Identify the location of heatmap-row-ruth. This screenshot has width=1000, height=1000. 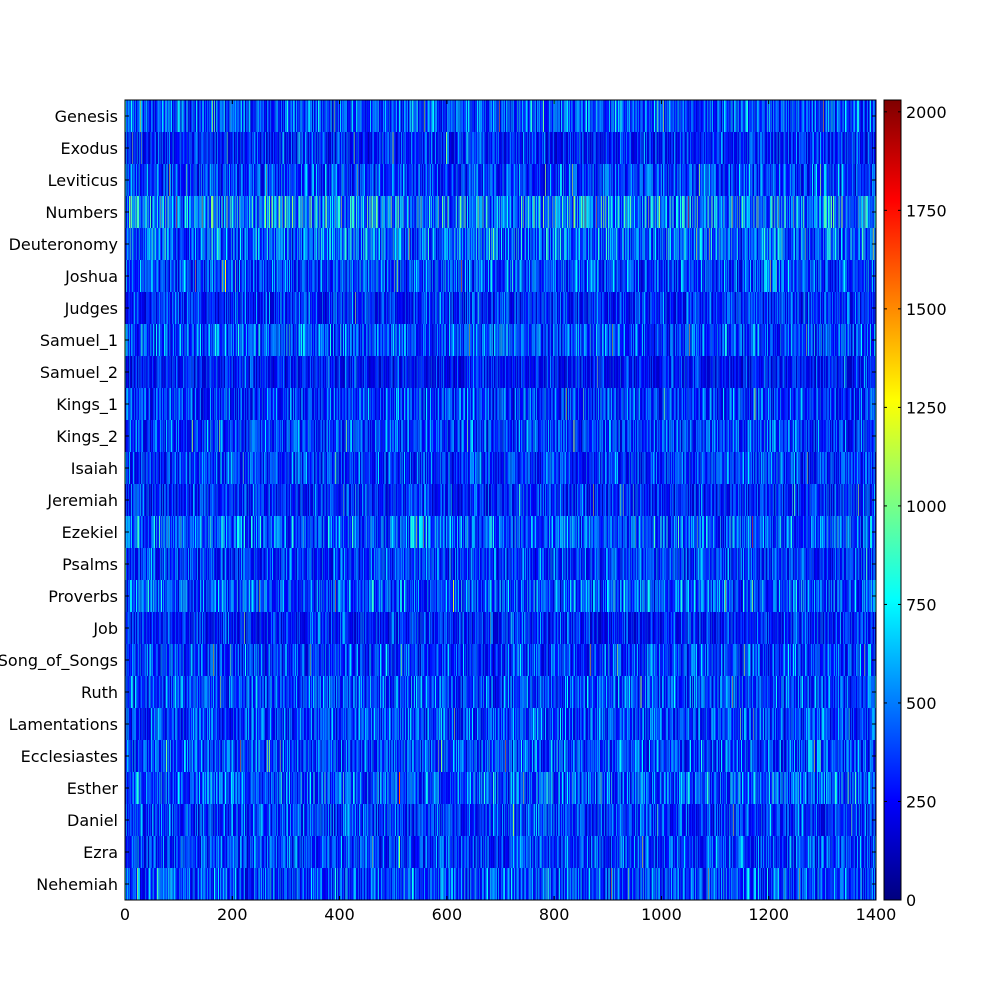
(500, 692).